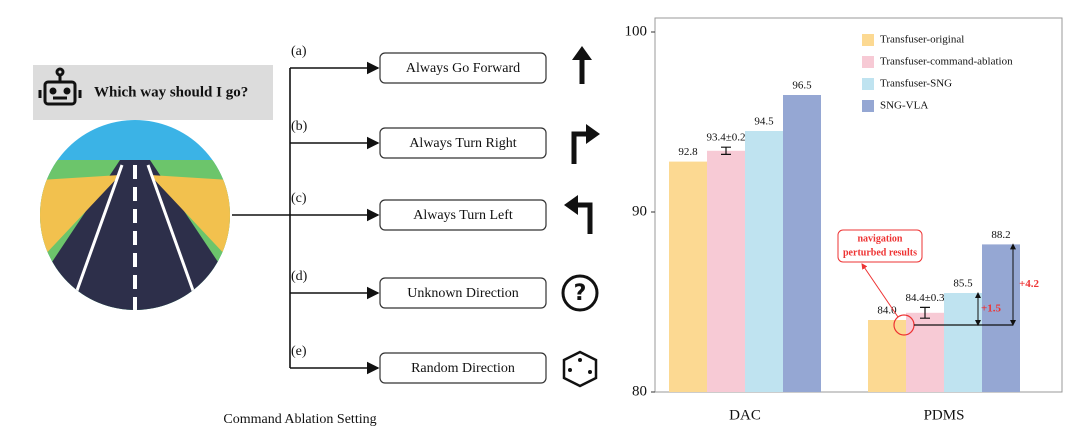  I want to click on gain-label: +1.5, so click(991, 309).